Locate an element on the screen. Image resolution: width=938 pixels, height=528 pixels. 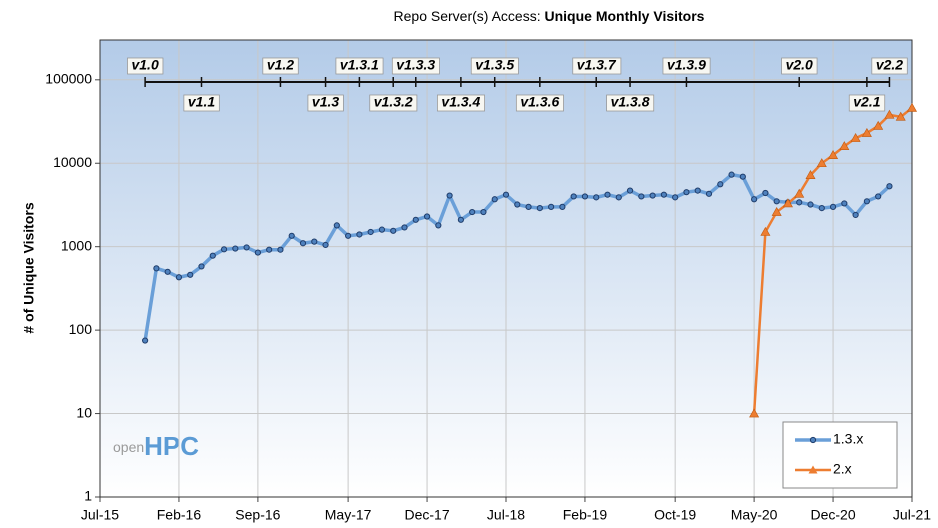
release-label: v1.3.7 is located at coordinates (597, 65).